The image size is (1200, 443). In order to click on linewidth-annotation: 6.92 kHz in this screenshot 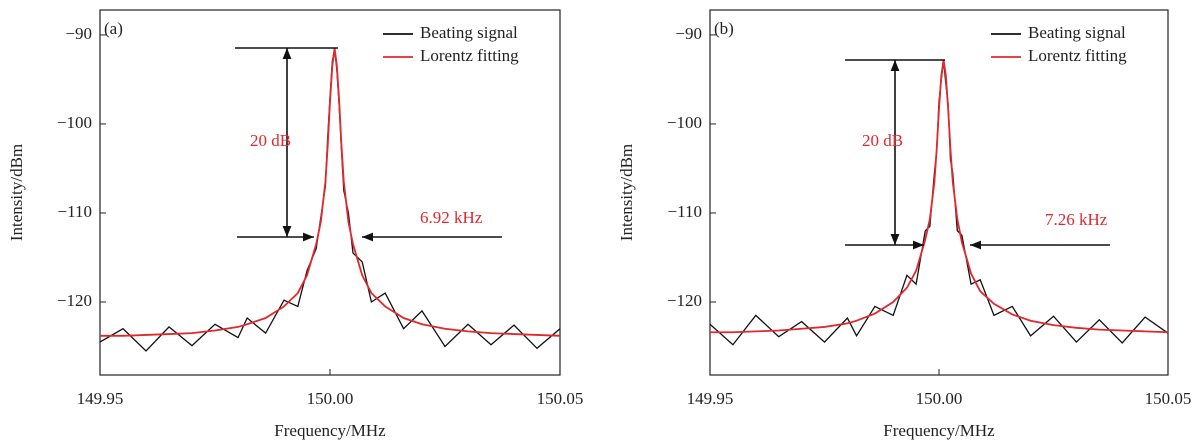, I will do `click(451, 217)`.